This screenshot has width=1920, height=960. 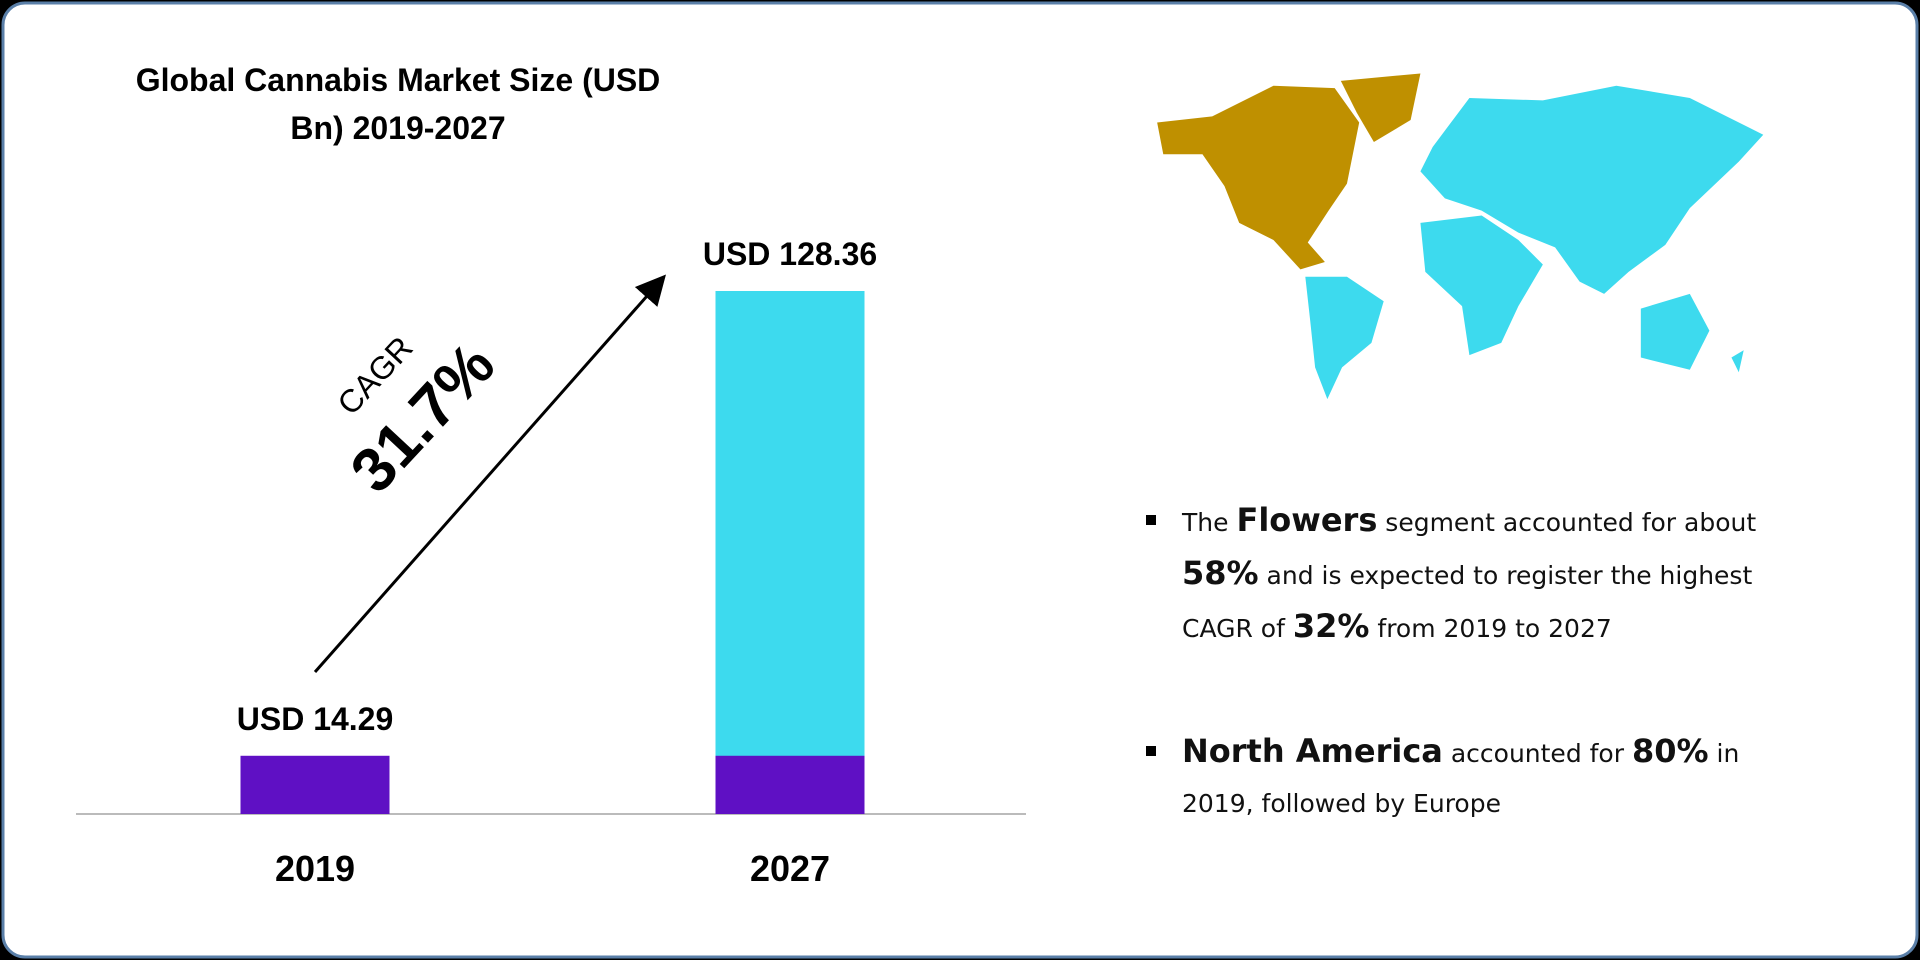 I want to click on highlight-text: segment accounted for about, so click(x=1567, y=522).